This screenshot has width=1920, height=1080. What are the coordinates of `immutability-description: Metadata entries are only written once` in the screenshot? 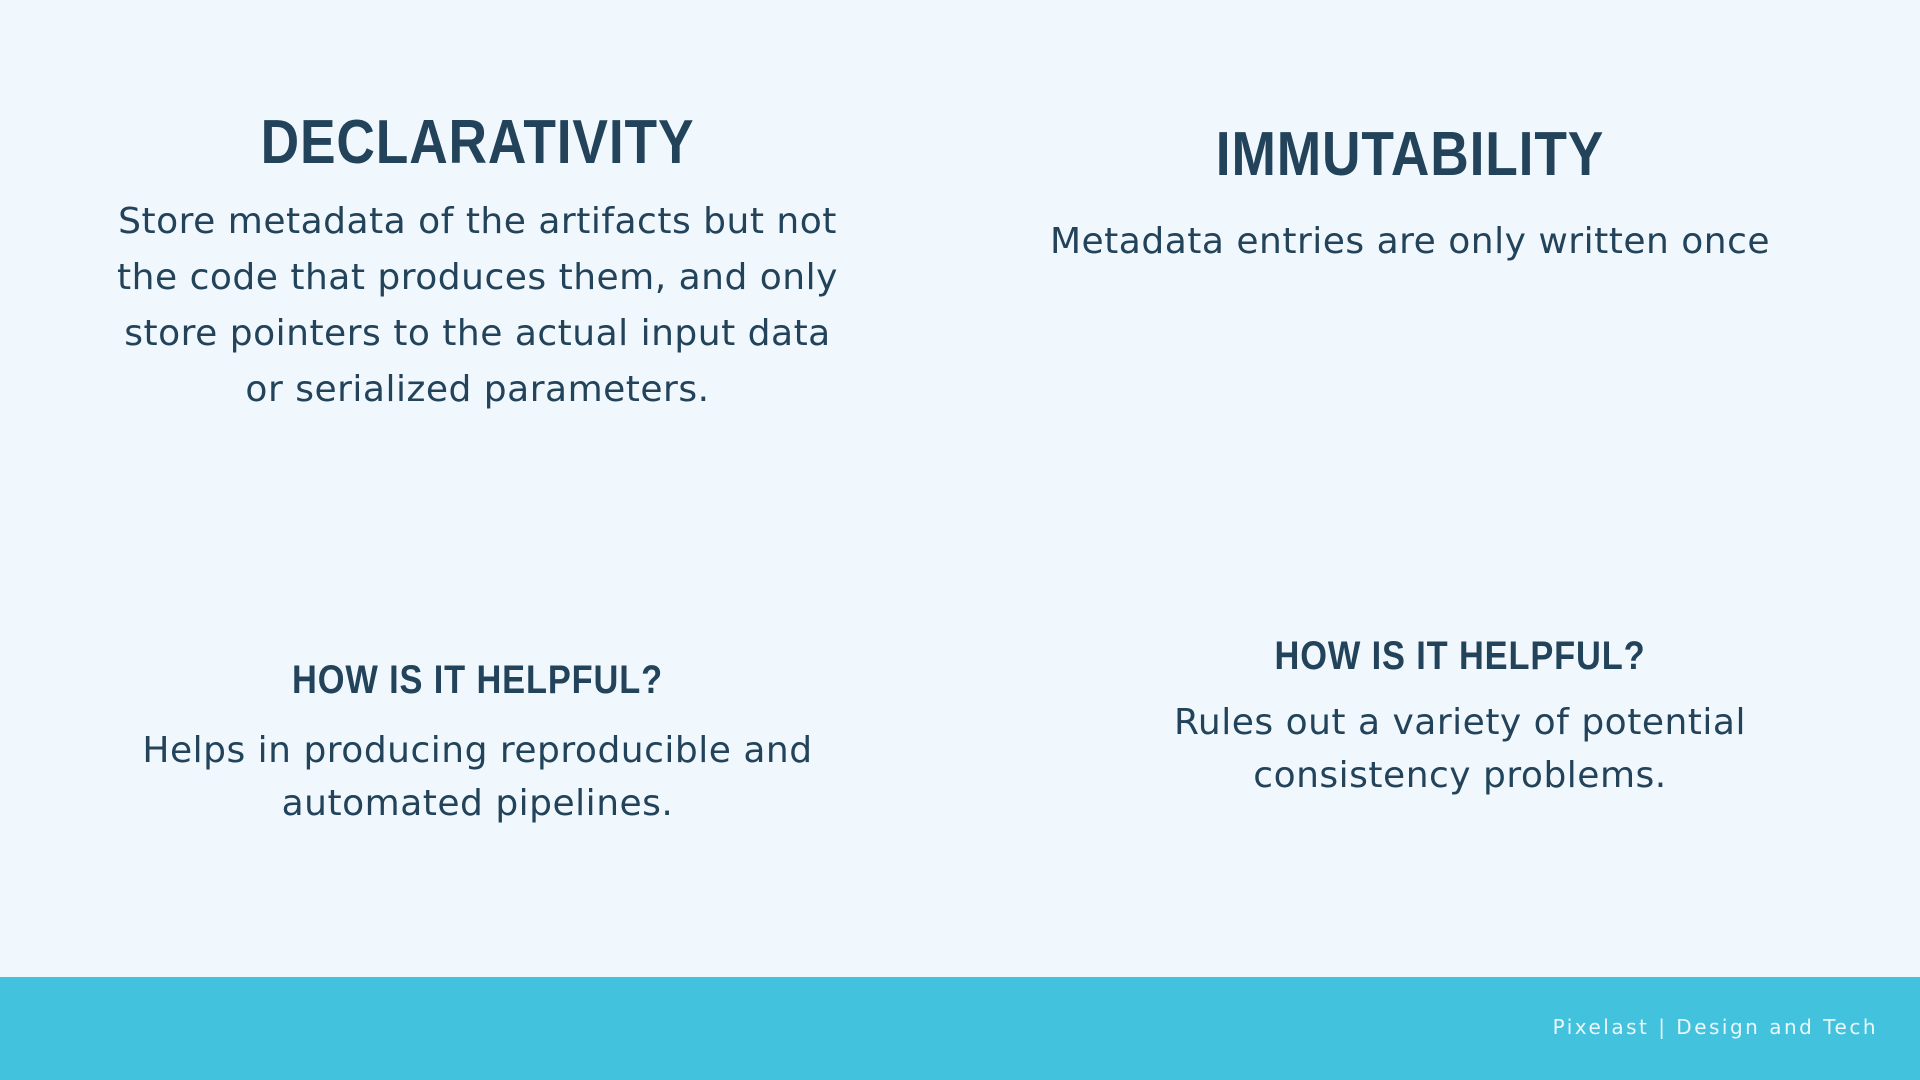 It's located at (1410, 241).